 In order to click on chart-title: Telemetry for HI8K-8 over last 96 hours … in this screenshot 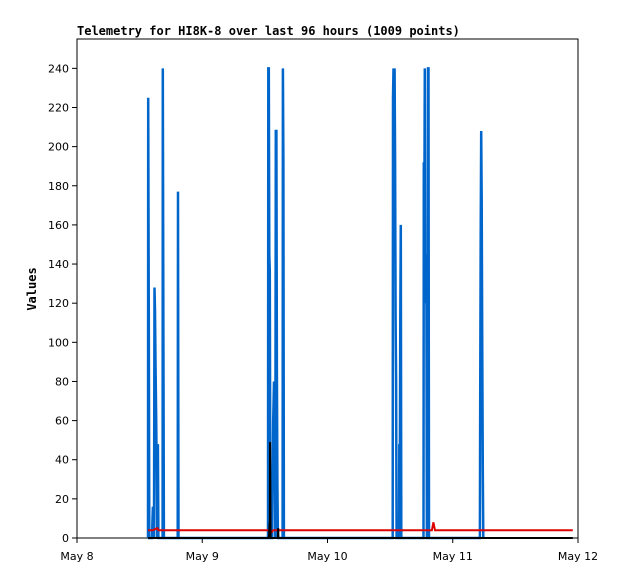, I will do `click(268, 31)`.